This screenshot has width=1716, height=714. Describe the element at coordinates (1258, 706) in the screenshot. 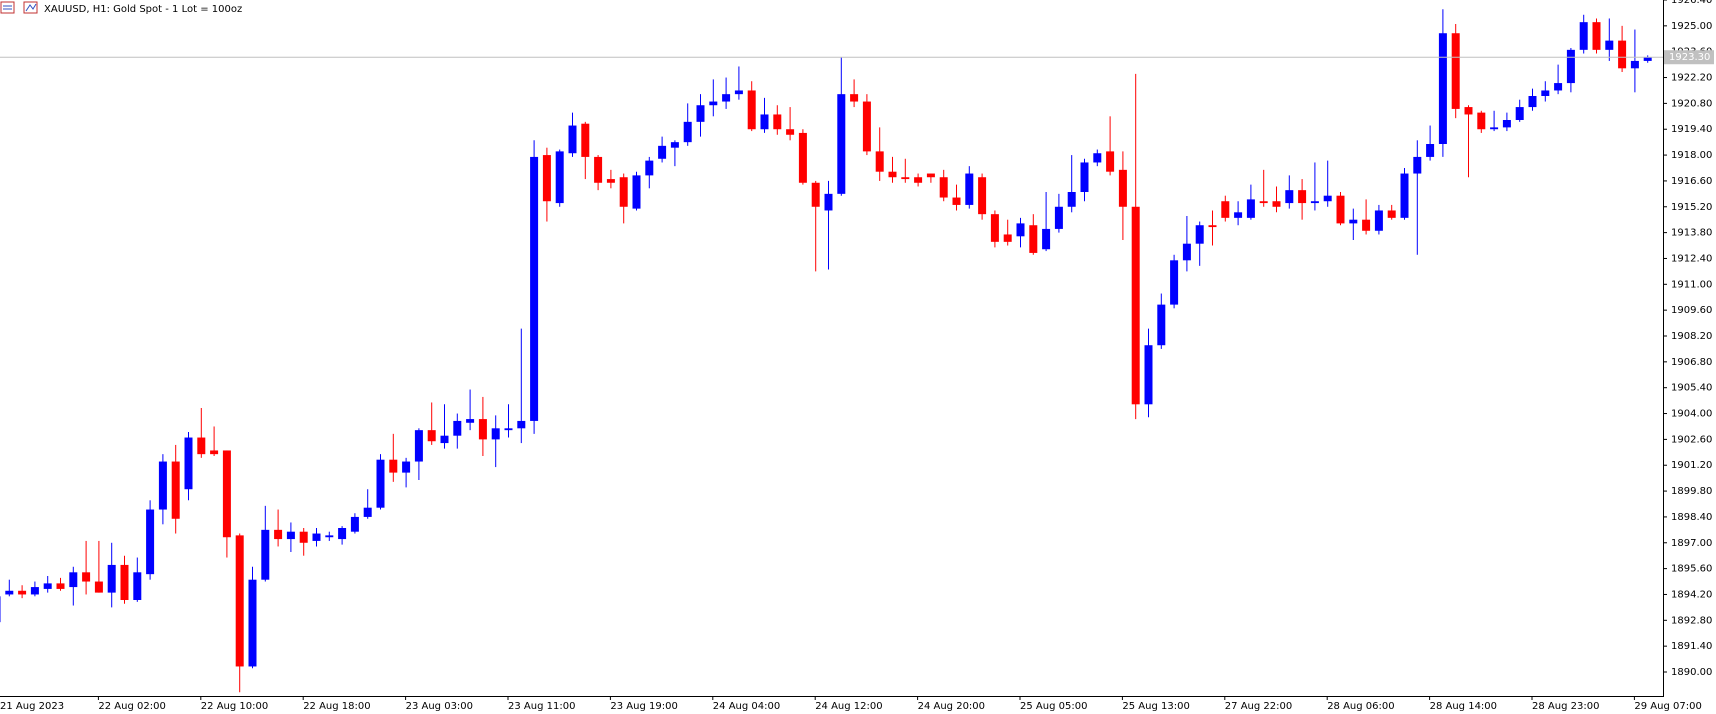

I see `x-tick-label: 27 Aug 22:00` at that location.